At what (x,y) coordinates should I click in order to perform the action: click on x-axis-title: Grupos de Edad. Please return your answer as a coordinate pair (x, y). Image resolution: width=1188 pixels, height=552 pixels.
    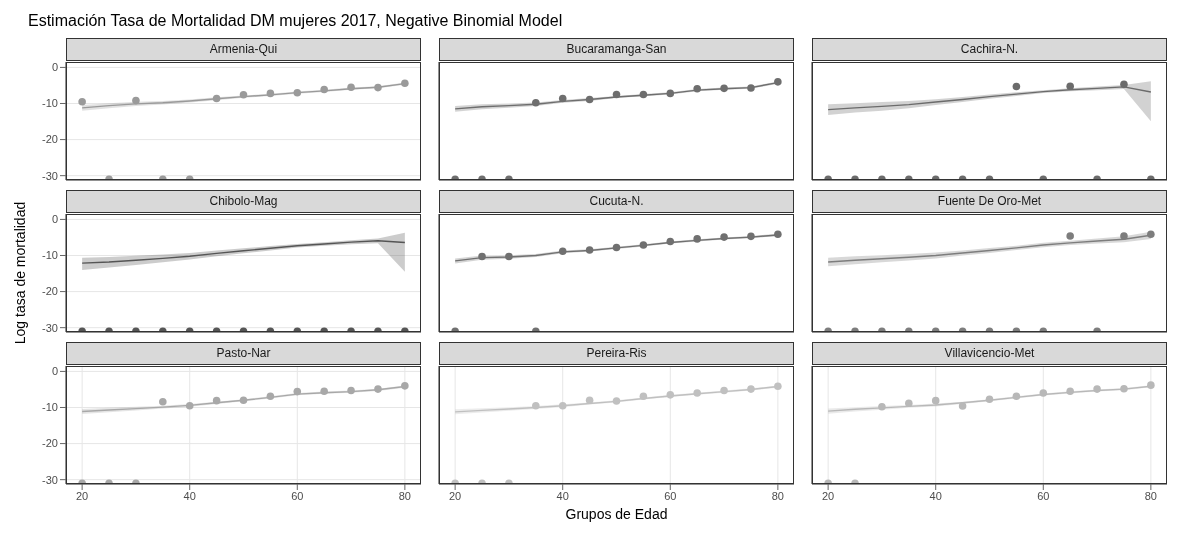
    Looking at the image, I should click on (616, 514).